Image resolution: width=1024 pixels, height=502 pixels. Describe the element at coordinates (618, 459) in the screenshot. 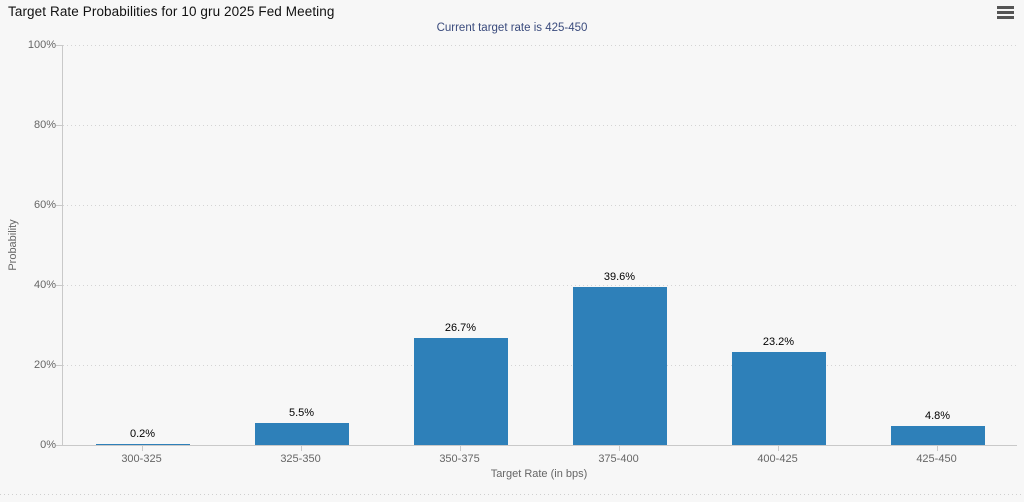

I see `x-axis-category-label: 375-400` at that location.